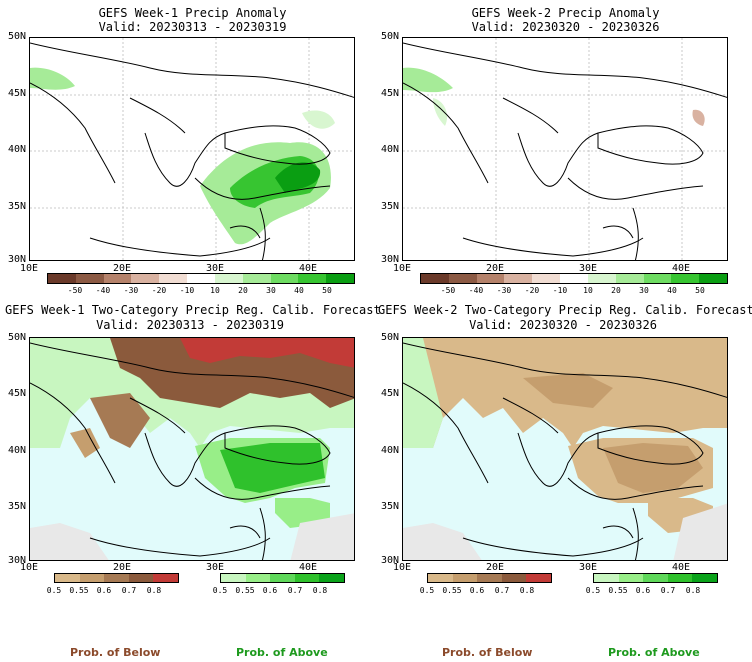 The height and width of the screenshot is (662, 752). Describe the element at coordinates (565, 13) in the screenshot. I see `panel-title: GEFS Week-2 Precip Anomaly` at that location.